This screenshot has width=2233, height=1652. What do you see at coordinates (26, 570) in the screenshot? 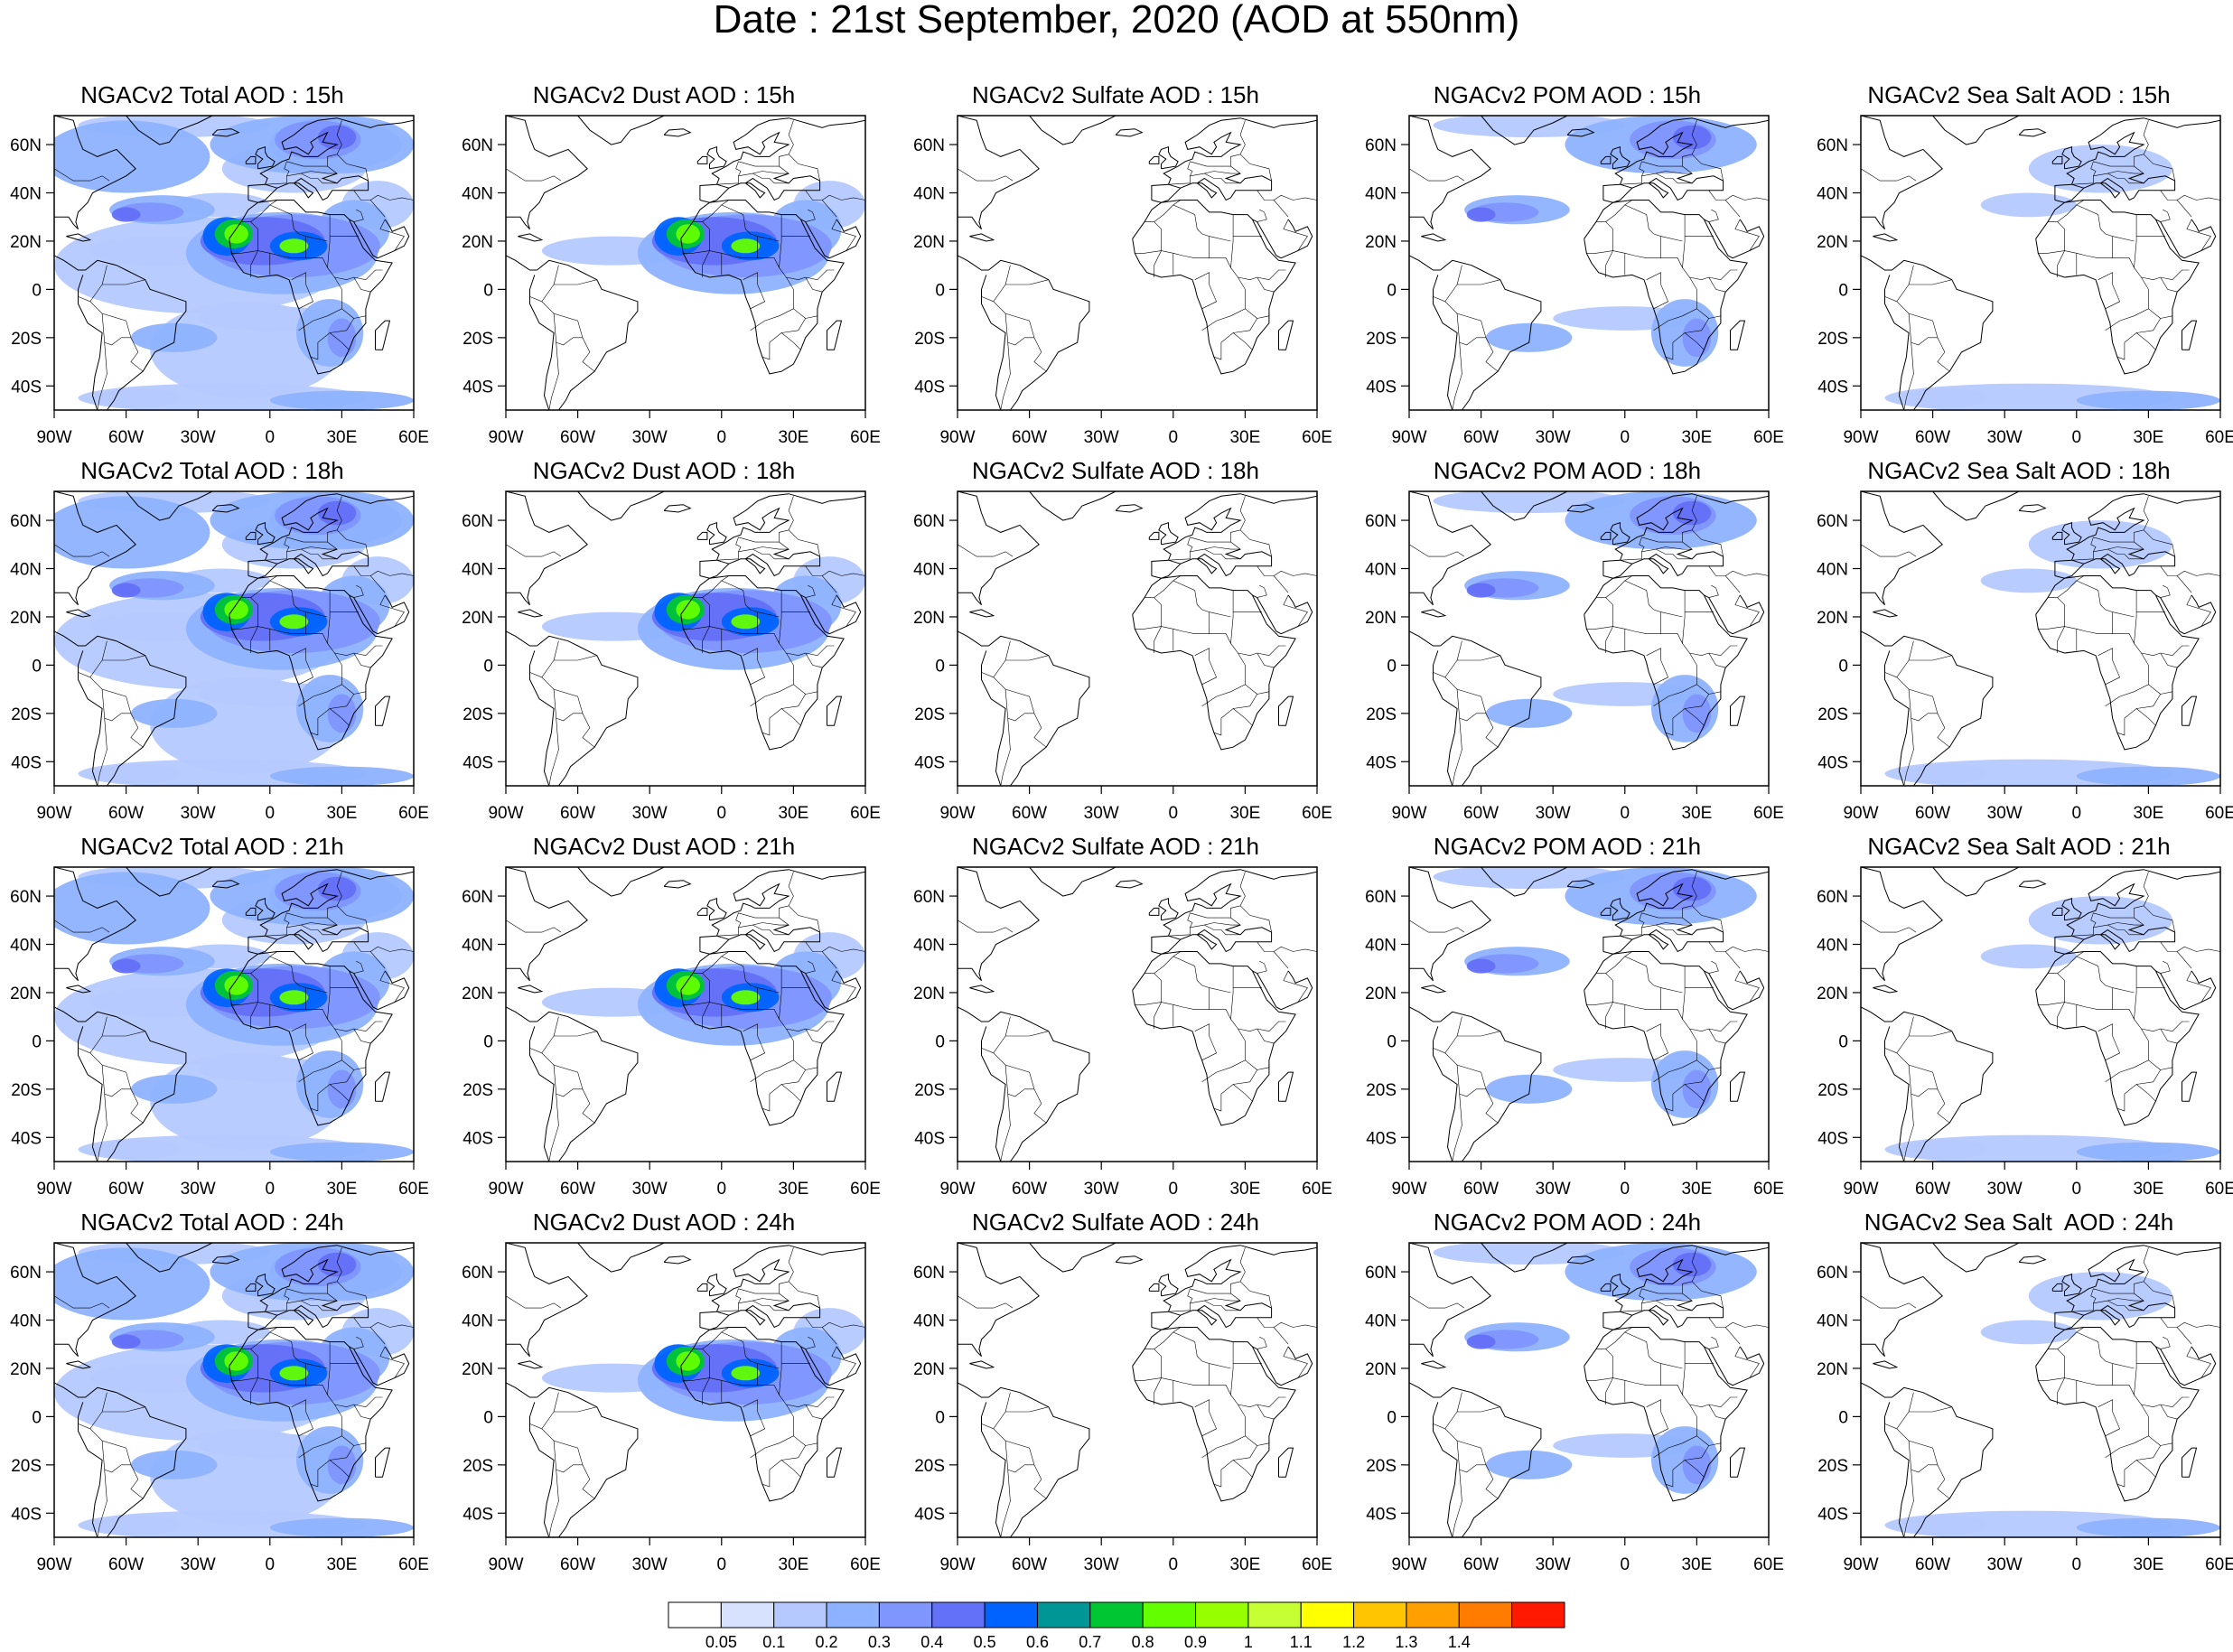
I see `y-tick-label: 40N` at bounding box center [26, 570].